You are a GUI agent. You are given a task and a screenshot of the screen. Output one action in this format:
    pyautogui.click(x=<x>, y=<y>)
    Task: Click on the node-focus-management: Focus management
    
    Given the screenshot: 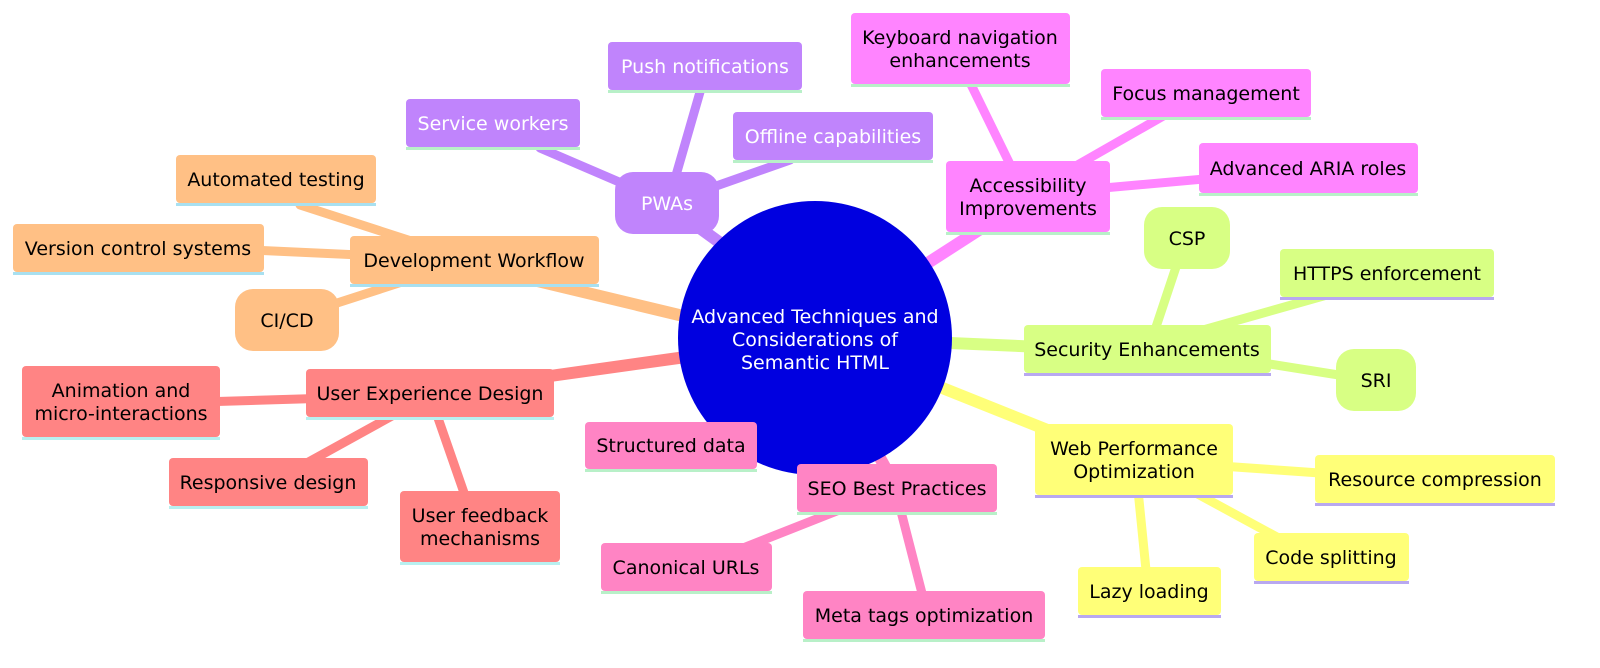 What is the action you would take?
    pyautogui.click(x=1206, y=94)
    